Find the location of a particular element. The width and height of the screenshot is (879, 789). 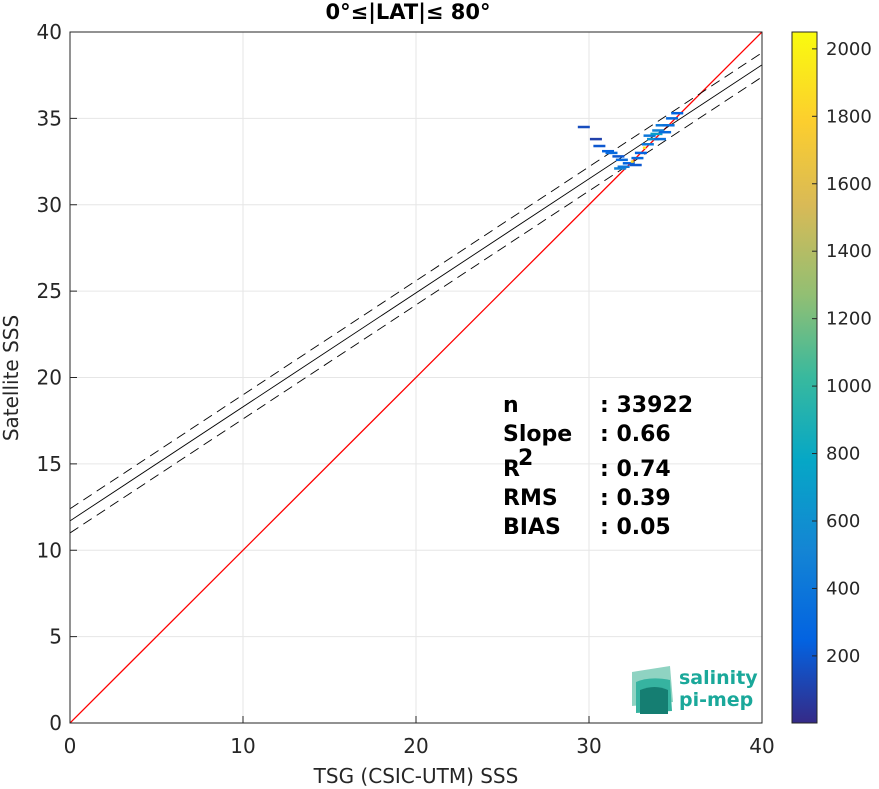

y-tick-label: 10 is located at coordinates (49, 550).